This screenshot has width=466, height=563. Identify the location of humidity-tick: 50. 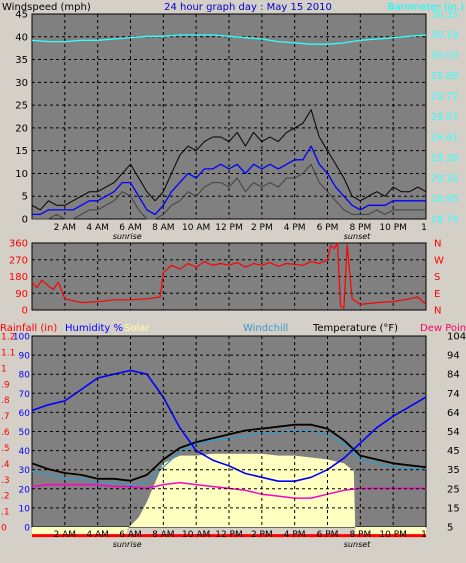
(25, 433).